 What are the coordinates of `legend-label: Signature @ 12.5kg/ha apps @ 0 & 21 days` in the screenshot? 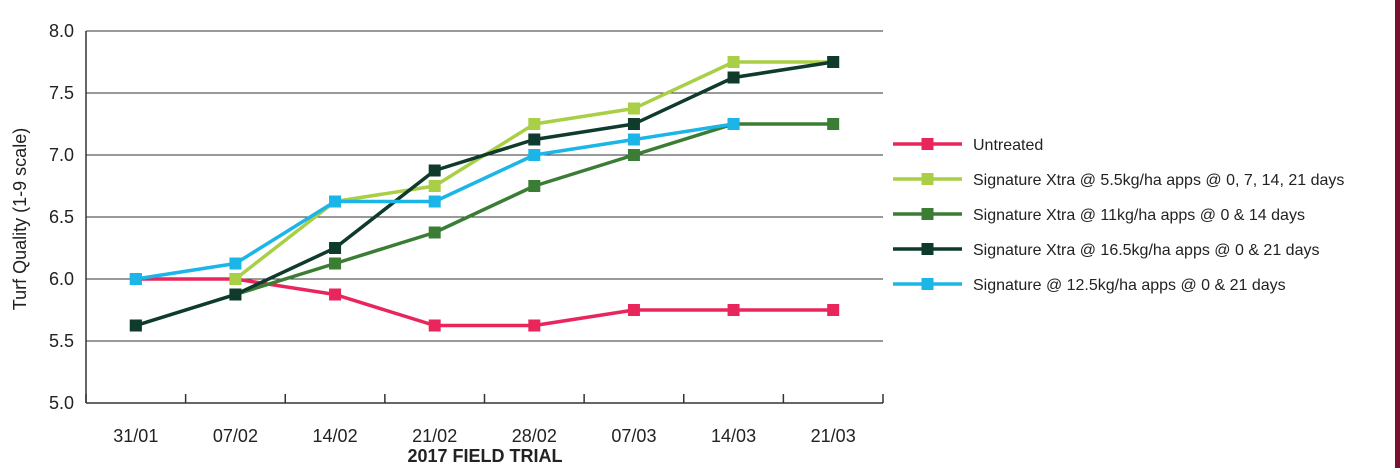 It's located at (1129, 285).